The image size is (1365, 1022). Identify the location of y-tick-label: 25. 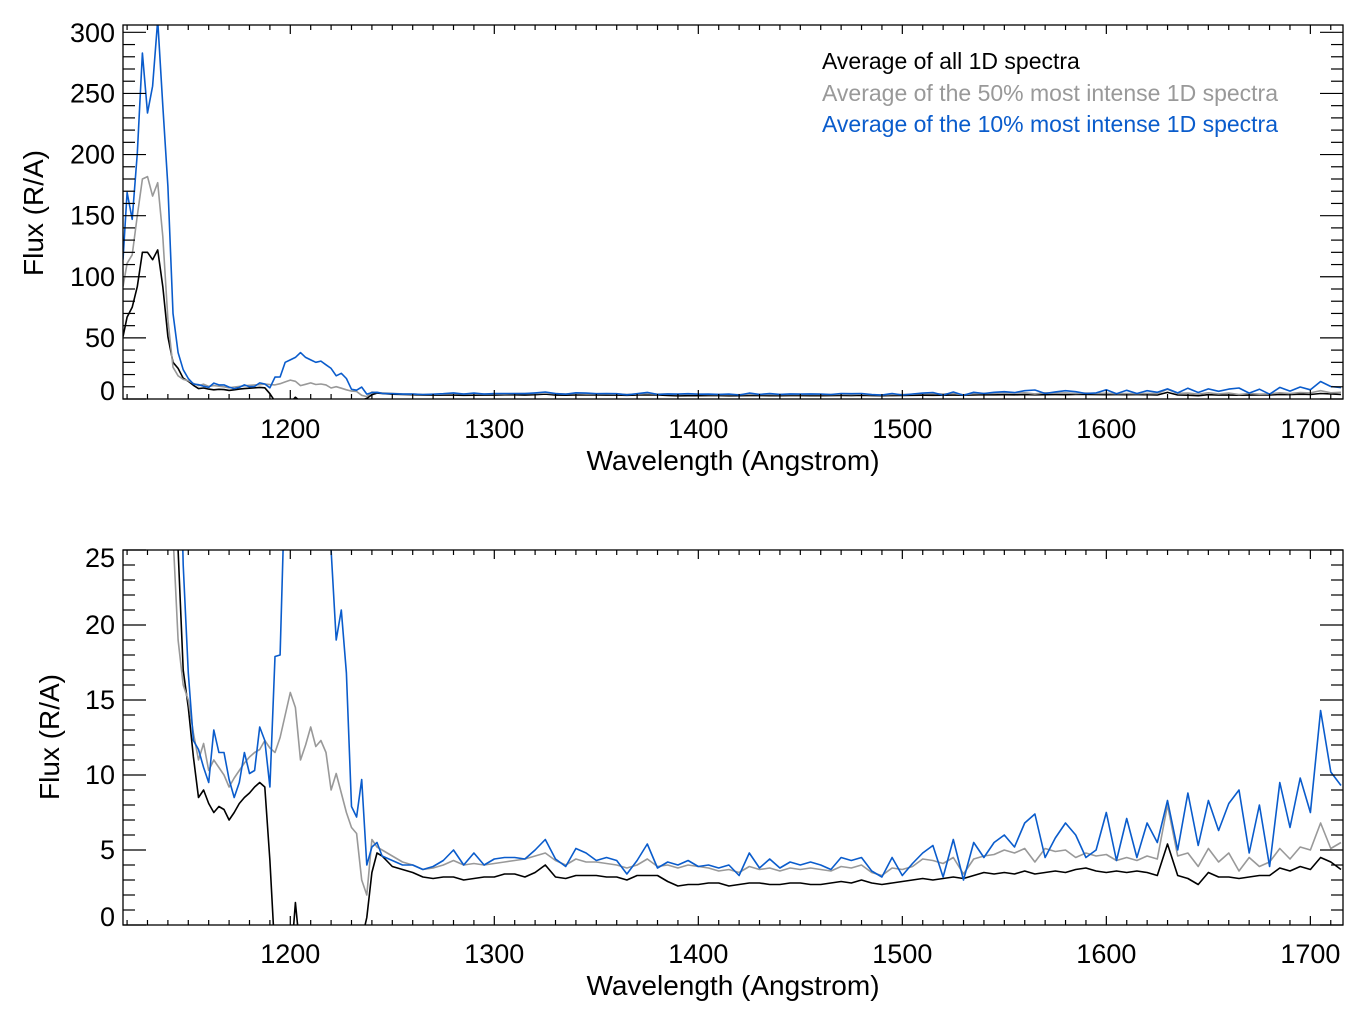
(100, 558).